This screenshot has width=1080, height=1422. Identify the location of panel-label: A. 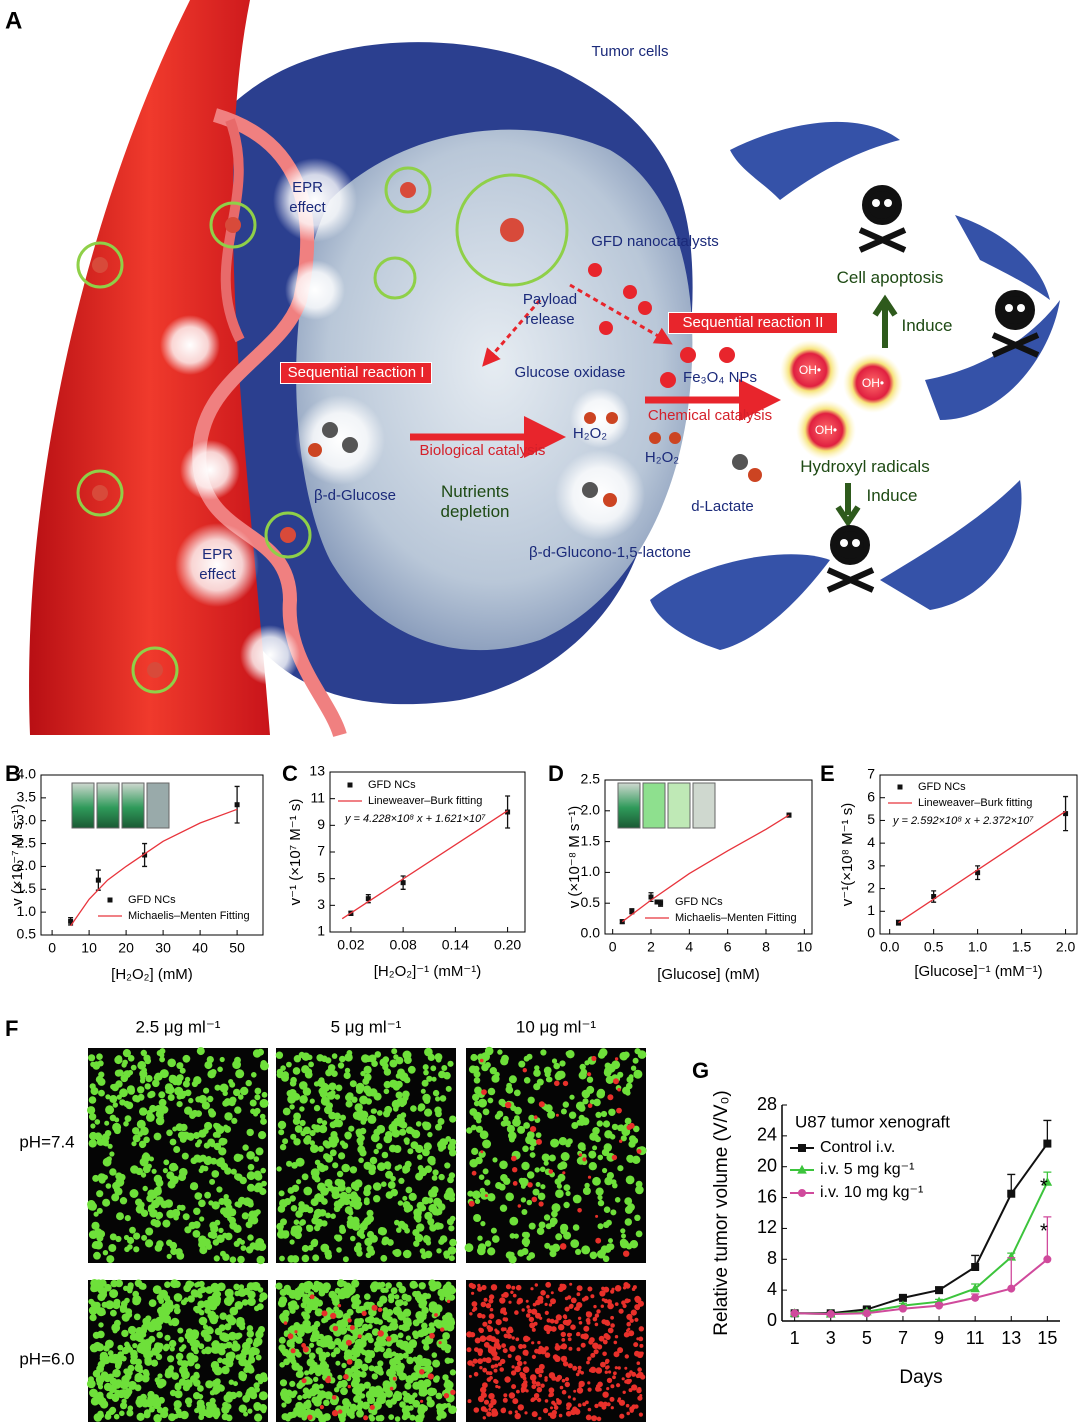
(13, 20).